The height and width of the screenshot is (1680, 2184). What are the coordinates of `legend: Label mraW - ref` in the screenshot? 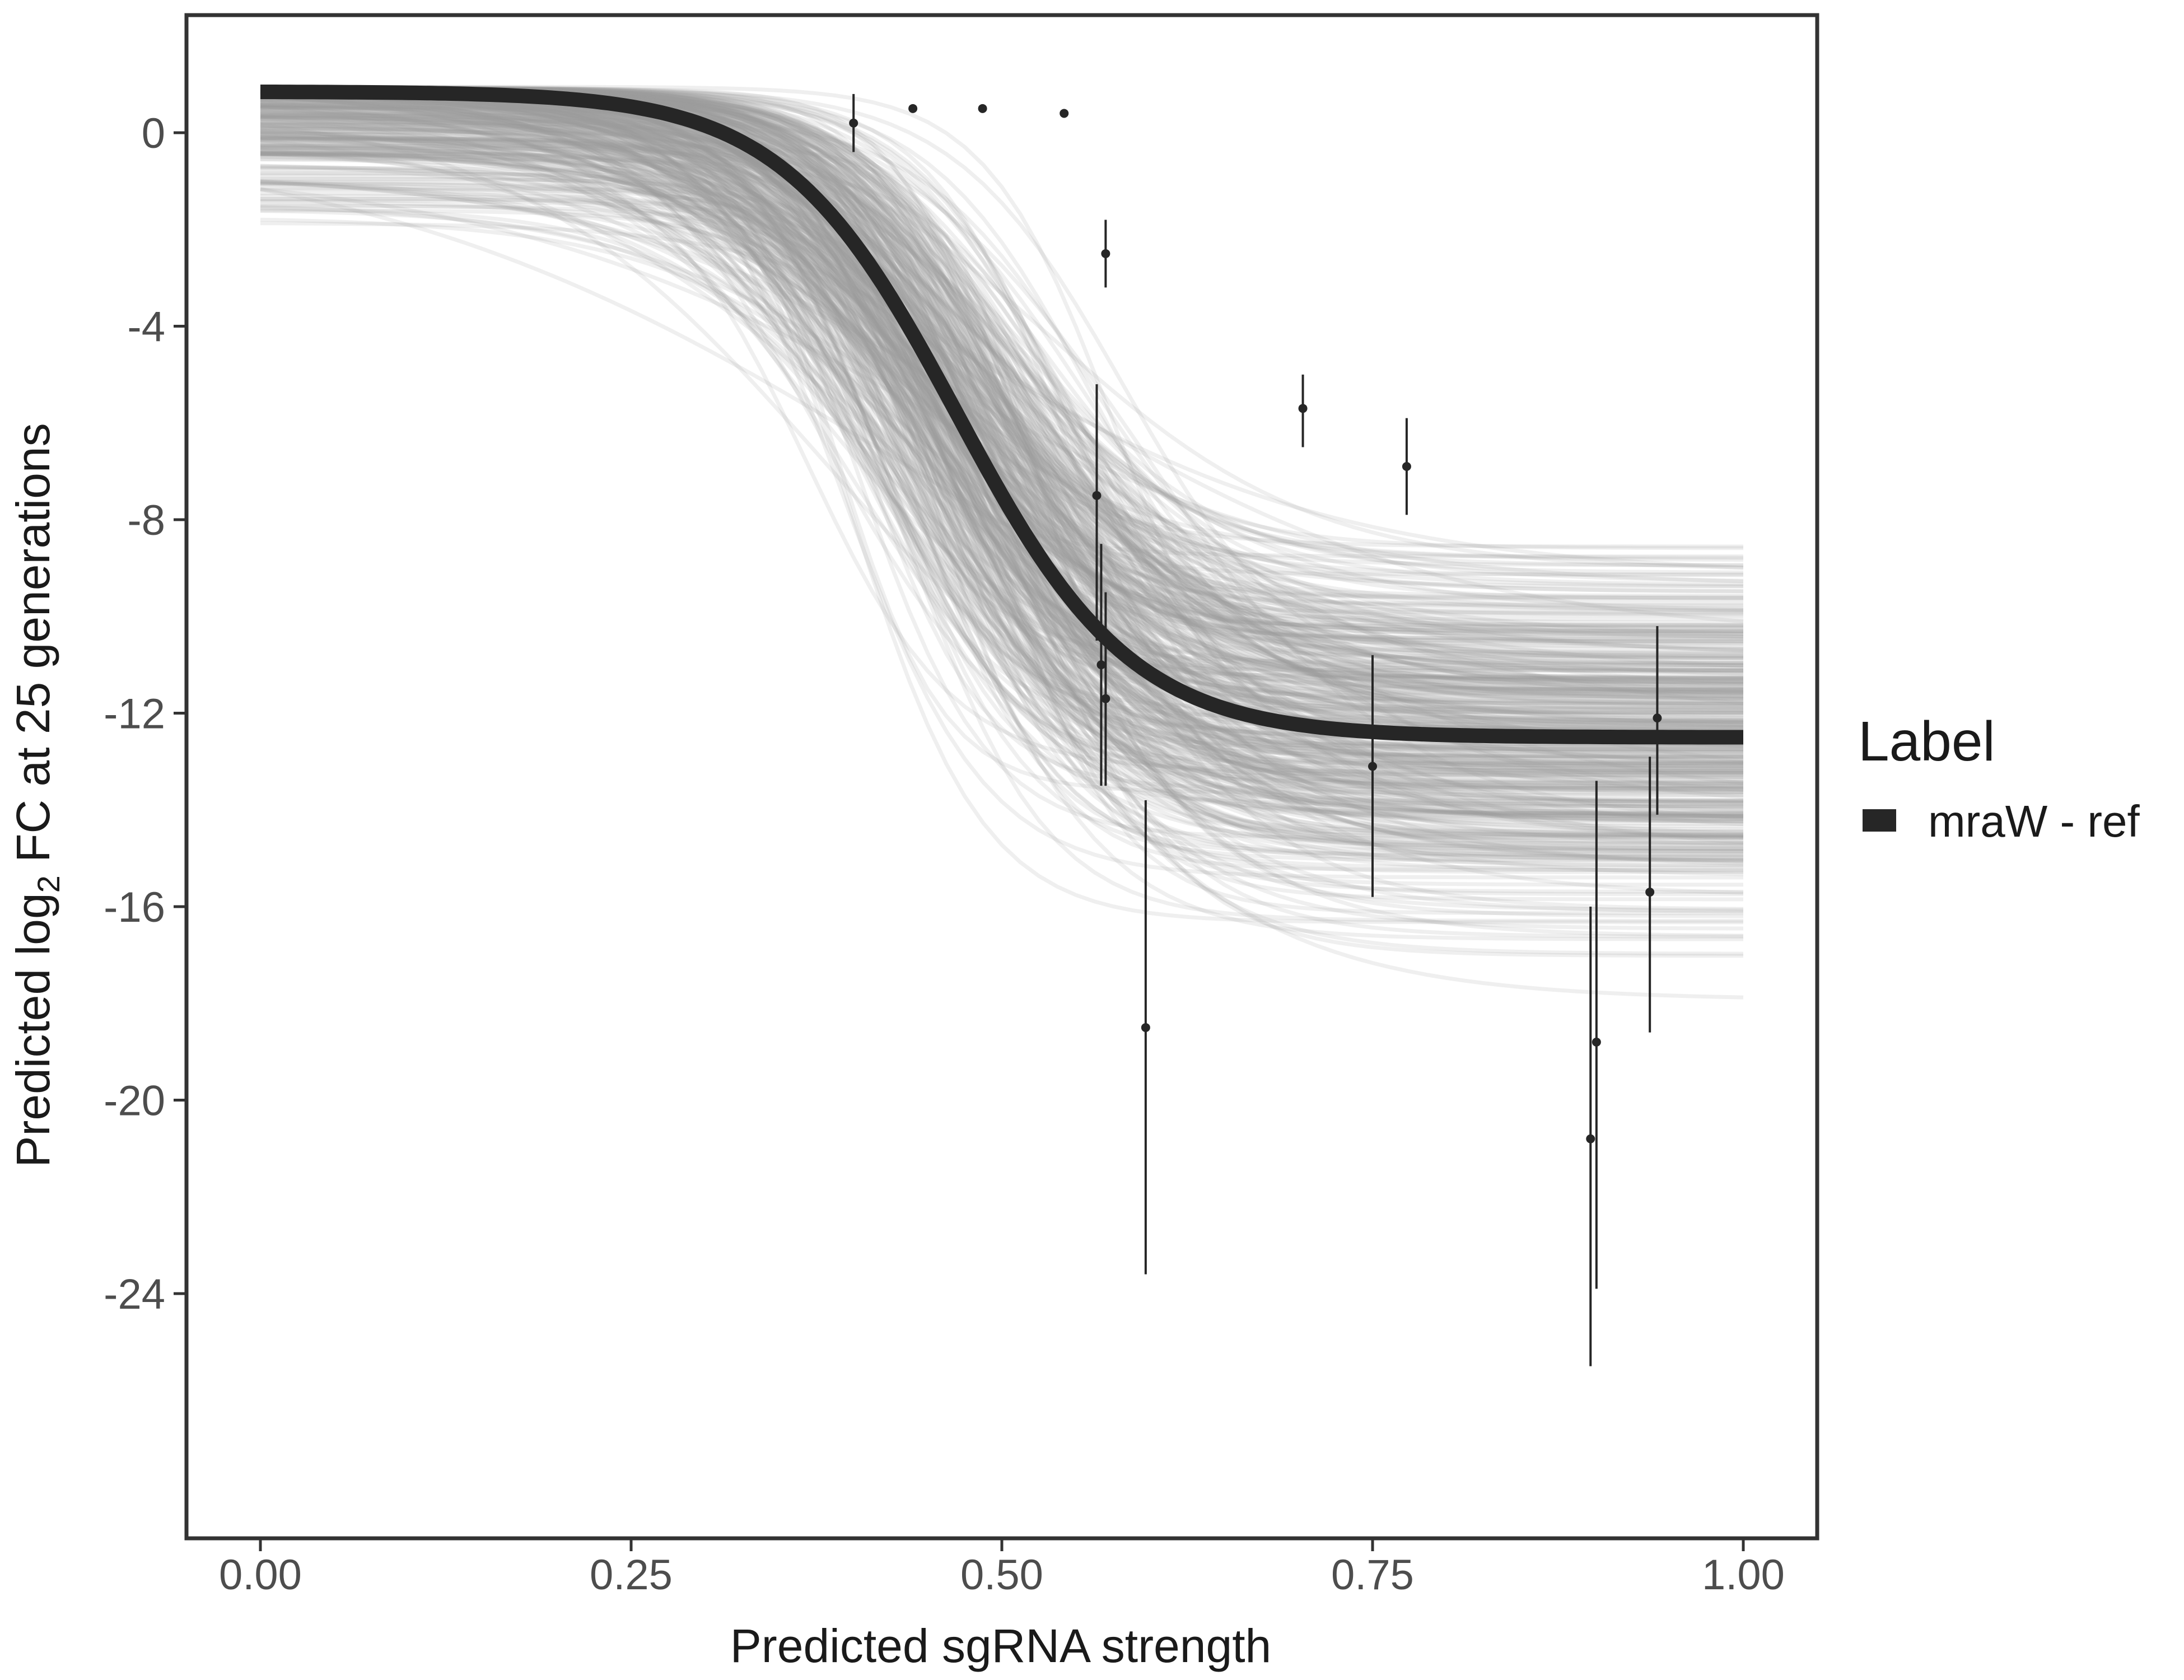 It's located at (1999, 778).